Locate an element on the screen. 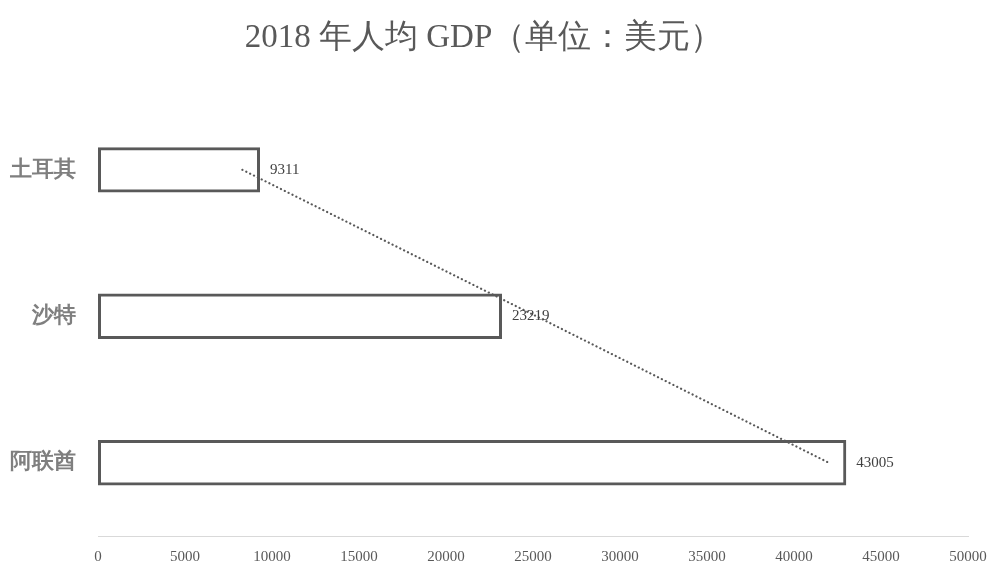 This screenshot has height=574, width=1004. x-tick-label: 30000 is located at coordinates (620, 555).